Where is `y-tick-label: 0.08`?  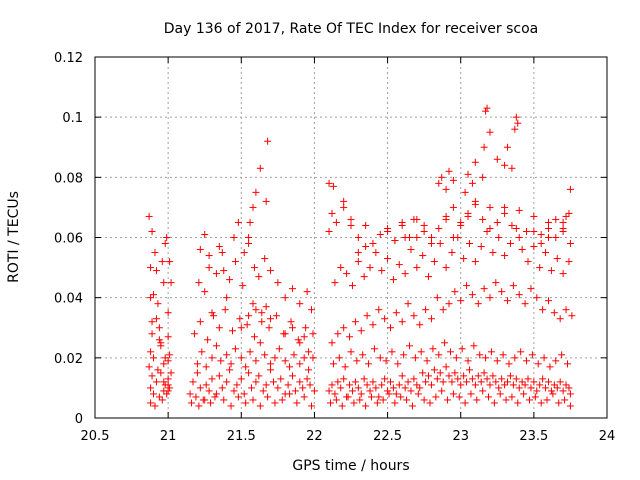
y-tick-label: 0.08 is located at coordinates (68, 178).